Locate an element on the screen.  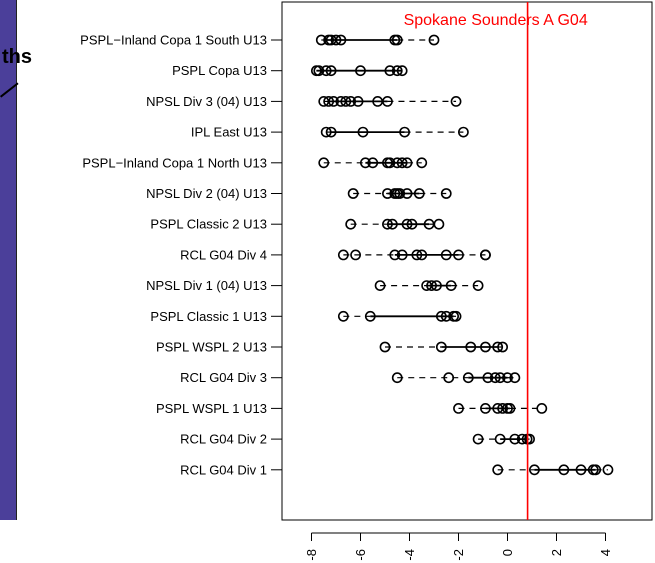
category-row: RCL G04 Div 4 is located at coordinates (335, 254).